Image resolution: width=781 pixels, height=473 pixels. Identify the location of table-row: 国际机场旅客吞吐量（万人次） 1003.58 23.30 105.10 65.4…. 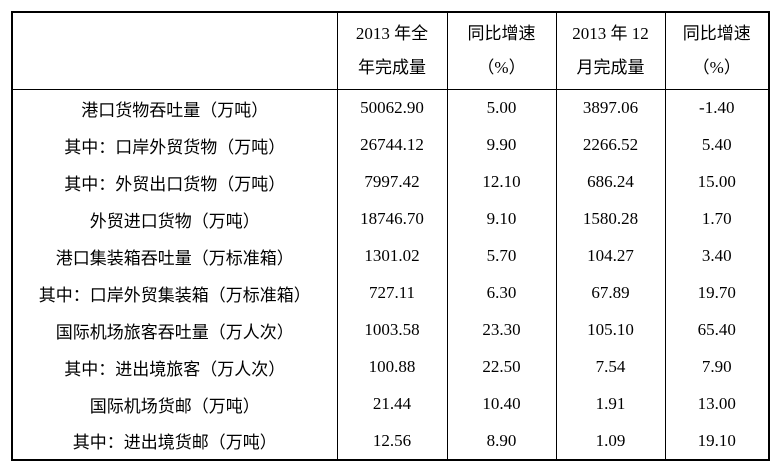
(390, 330).